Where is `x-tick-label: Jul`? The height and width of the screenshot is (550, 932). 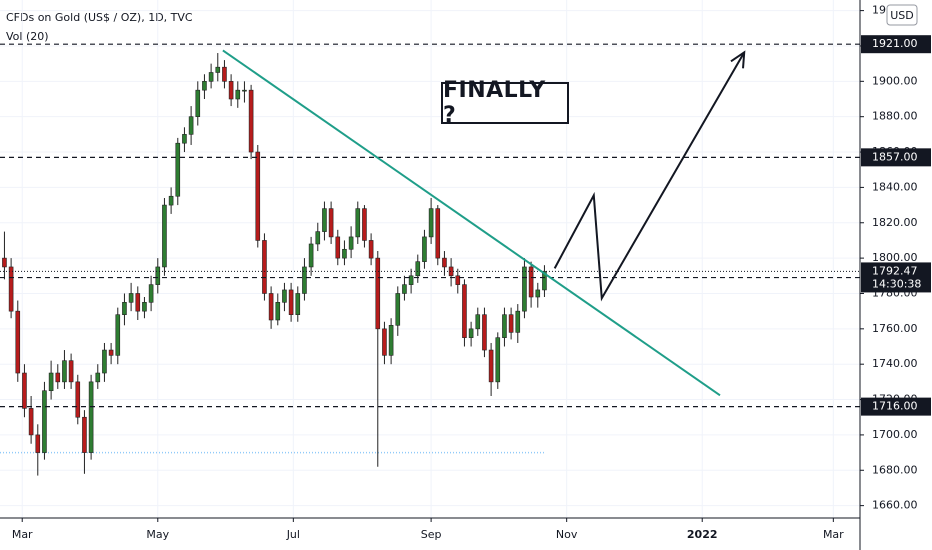 x-tick-label: Jul is located at coordinates (293, 534).